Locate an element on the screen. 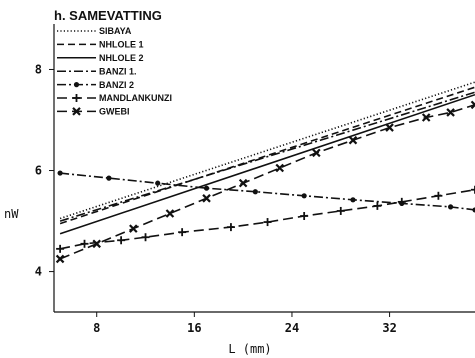 The height and width of the screenshot is (358, 475). legend-label-gwebi: GWEBI is located at coordinates (114, 112).